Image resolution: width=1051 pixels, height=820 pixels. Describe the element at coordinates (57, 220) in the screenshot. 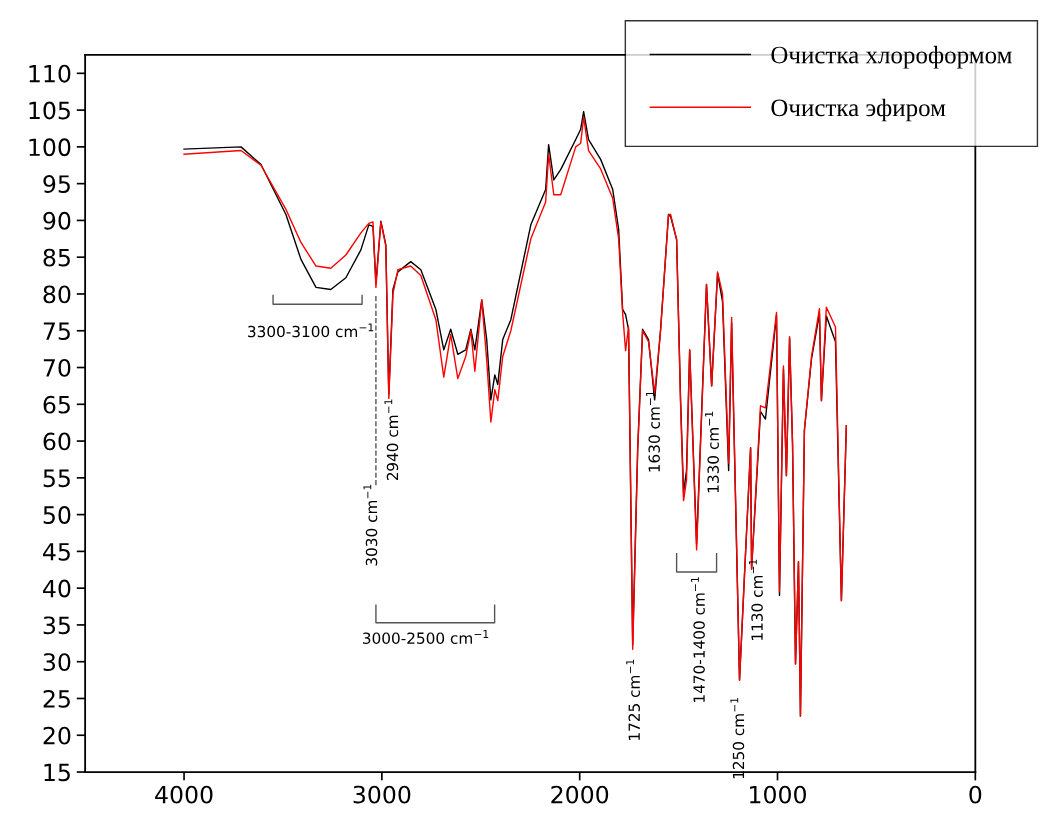

I see `y-tick-label: 90` at that location.